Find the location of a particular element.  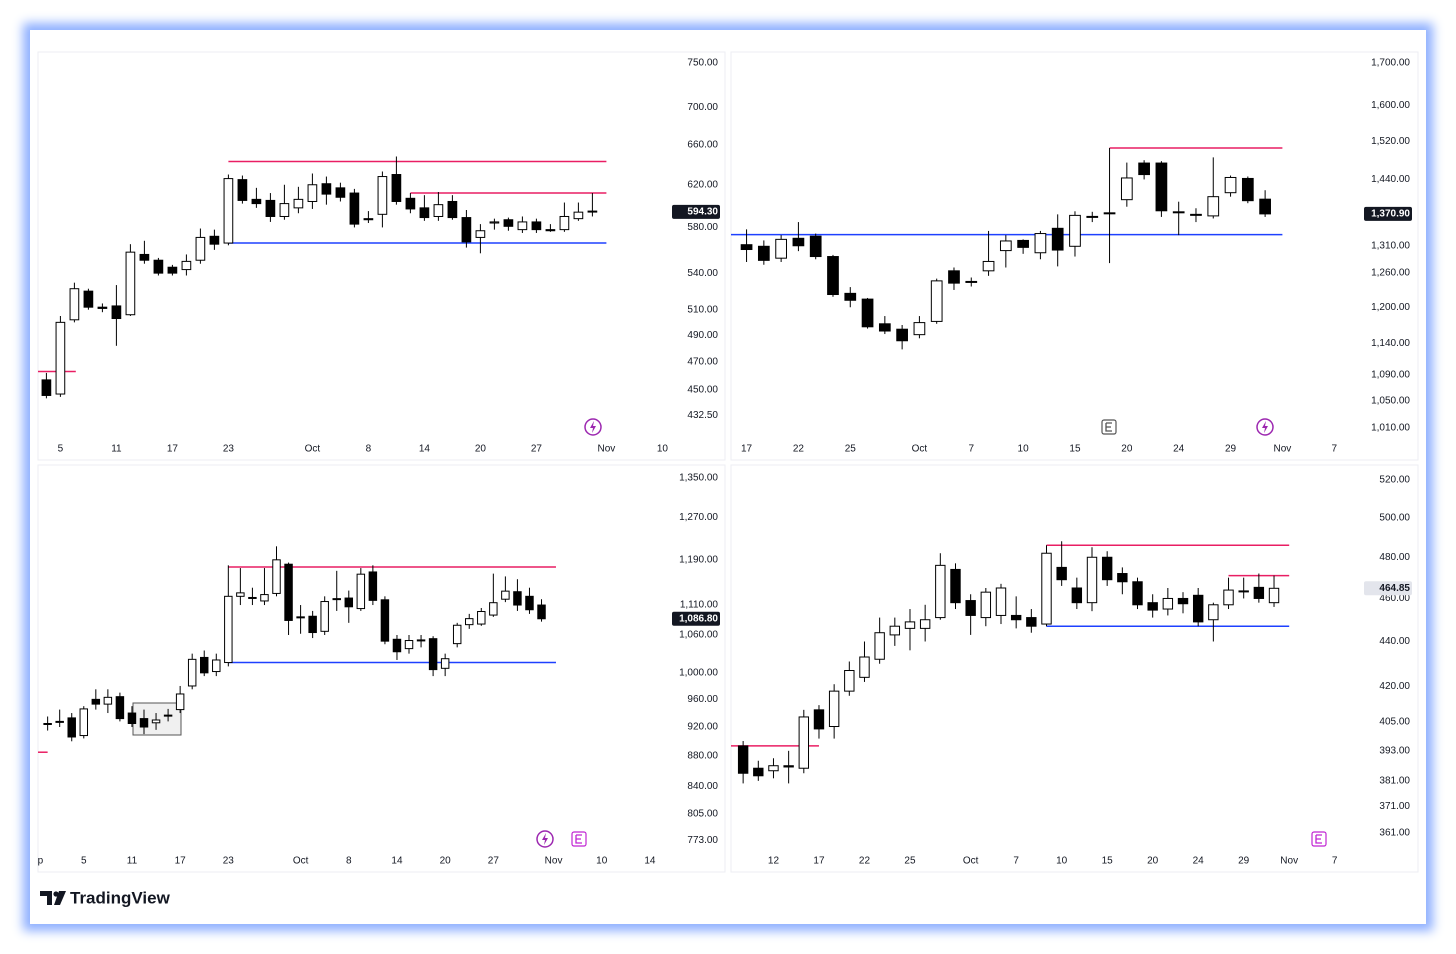

y-tick-label: 1,140.00 is located at coordinates (1390, 343).